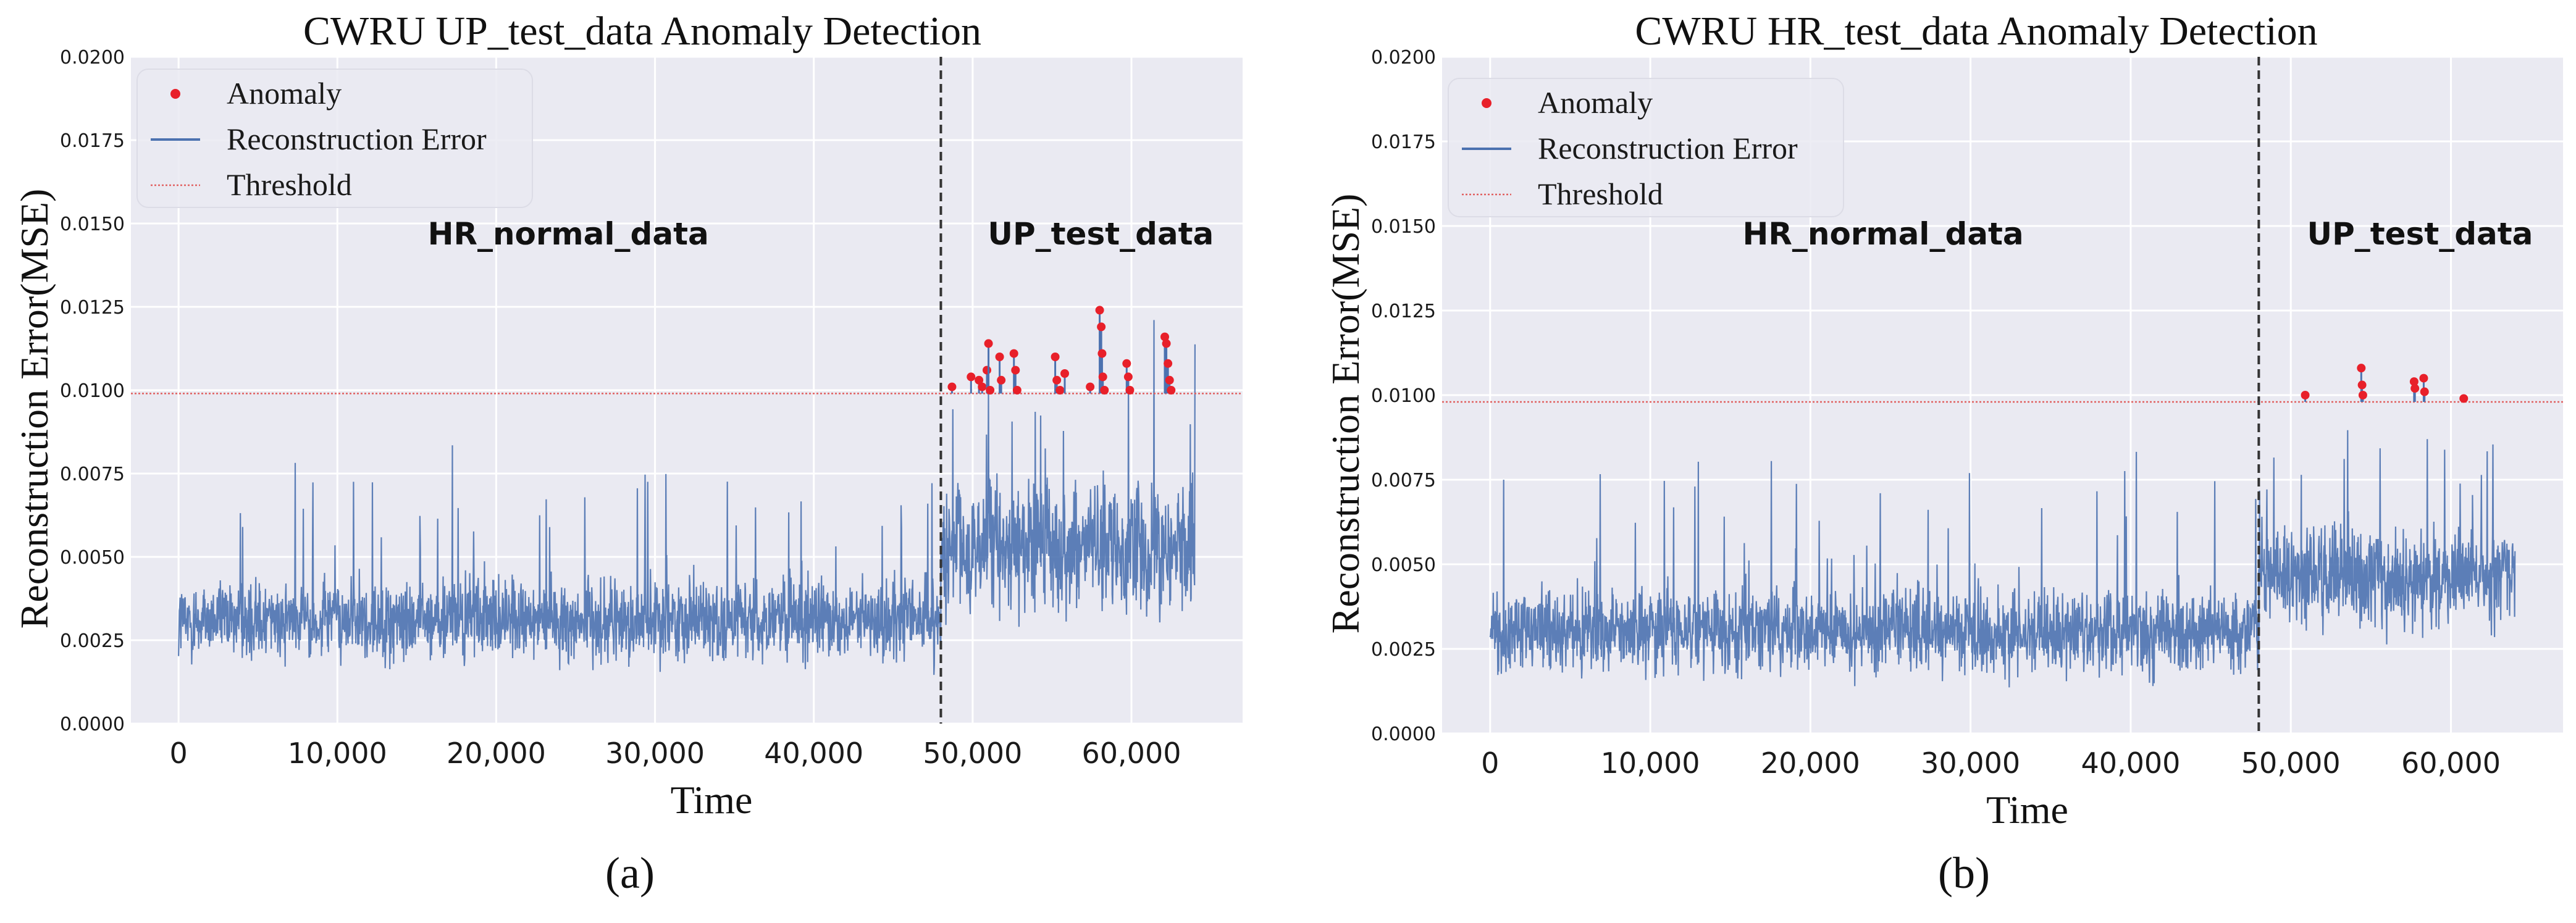 This screenshot has width=2576, height=923. What do you see at coordinates (1976, 31) in the screenshot?
I see `chart-title: CWRU HR_test_data Anomaly Detection` at bounding box center [1976, 31].